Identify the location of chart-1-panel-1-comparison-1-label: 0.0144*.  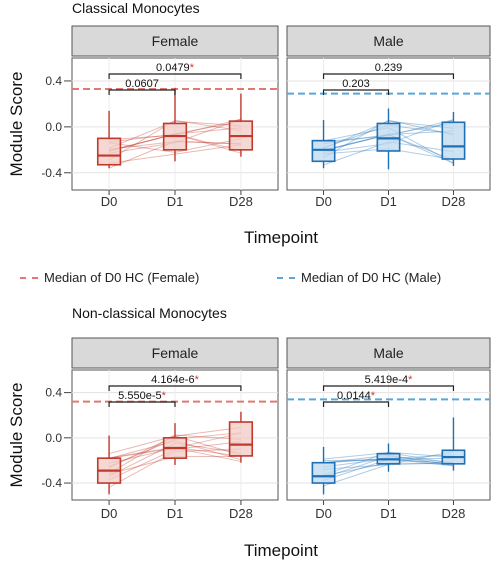
(356, 396).